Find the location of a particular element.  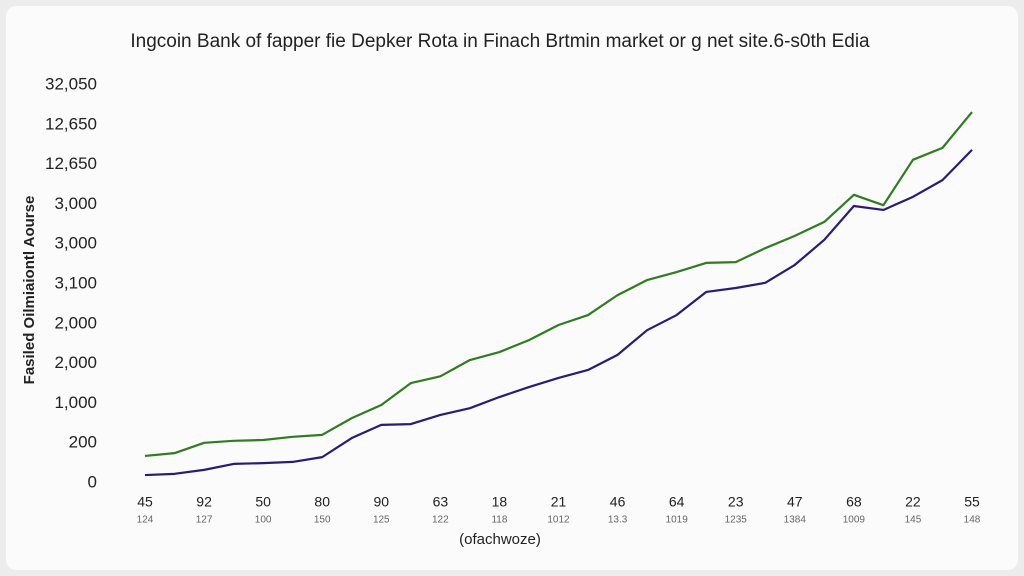

y-tick-label: 3,100 is located at coordinates (75, 282).